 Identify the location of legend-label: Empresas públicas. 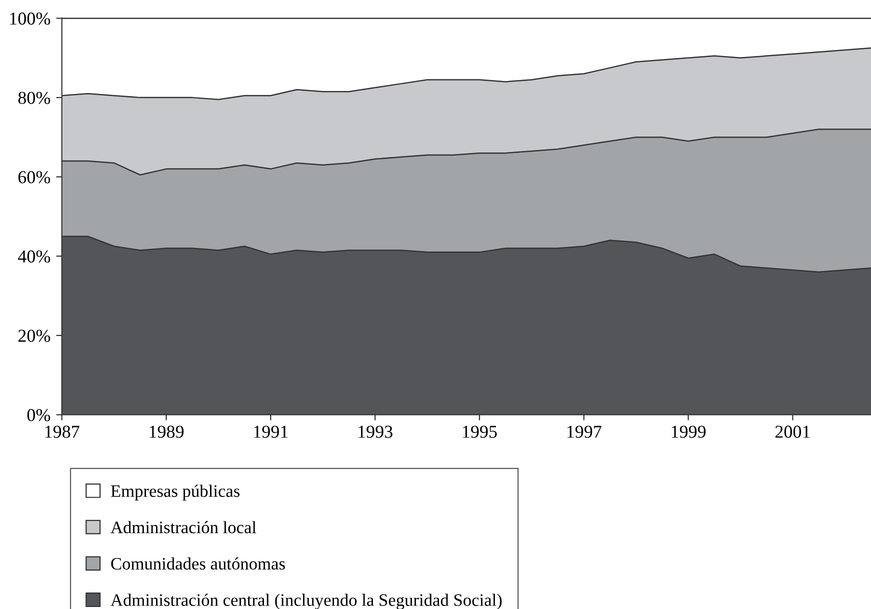
(175, 492).